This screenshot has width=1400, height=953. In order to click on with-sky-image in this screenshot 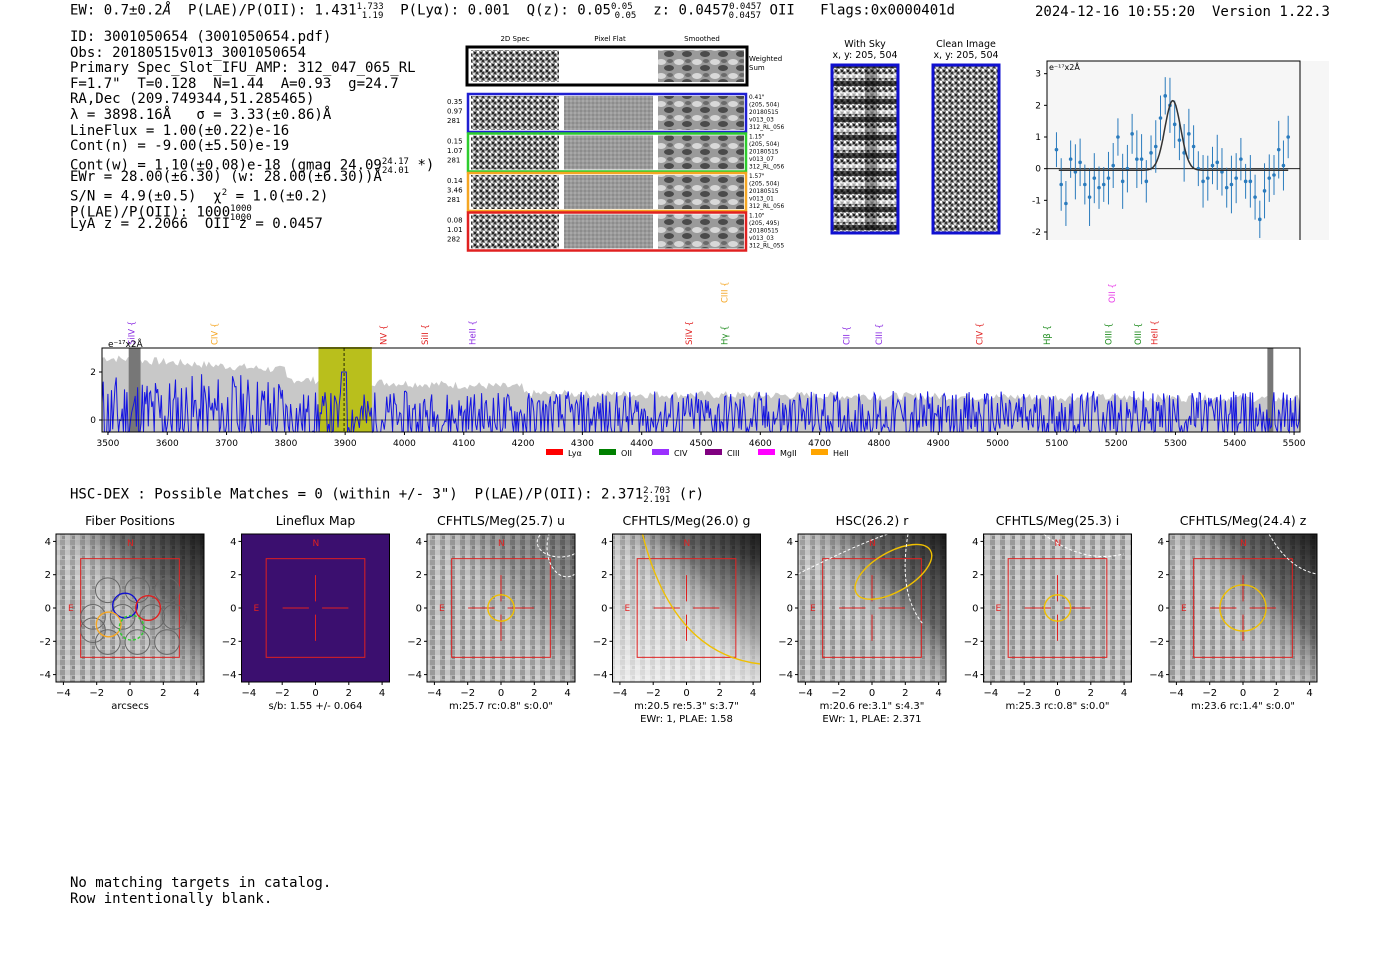, I will do `click(865, 149)`.